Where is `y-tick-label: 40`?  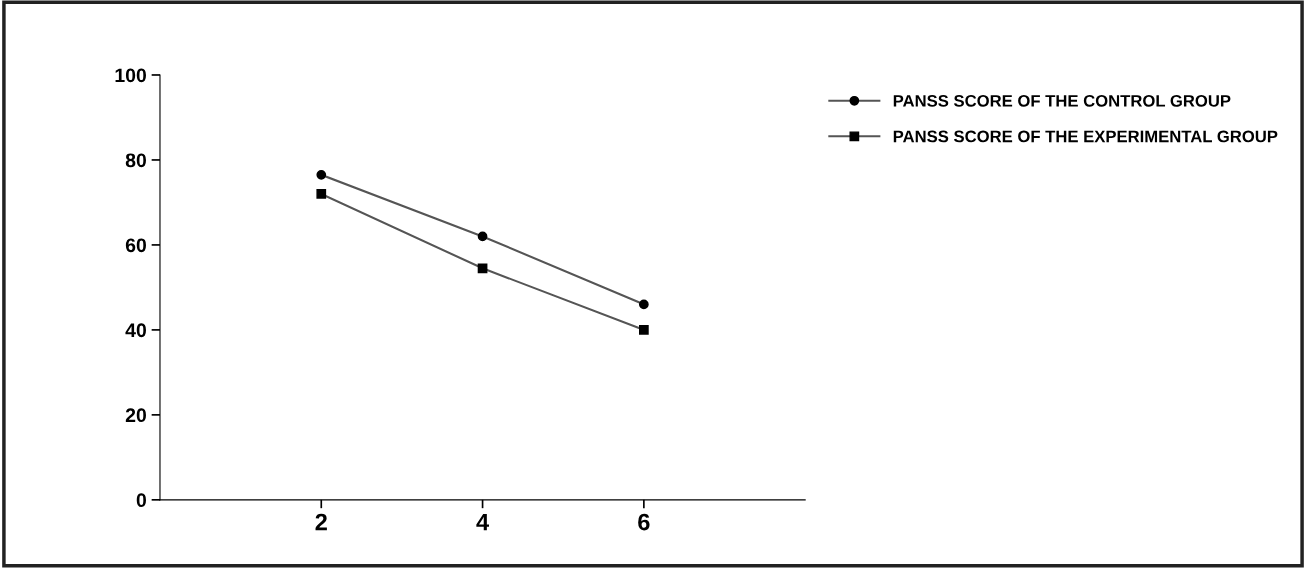
y-tick-label: 40 is located at coordinates (135, 330).